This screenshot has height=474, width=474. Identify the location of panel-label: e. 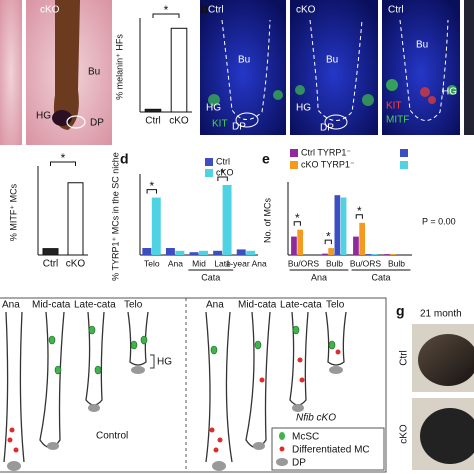
(266, 159).